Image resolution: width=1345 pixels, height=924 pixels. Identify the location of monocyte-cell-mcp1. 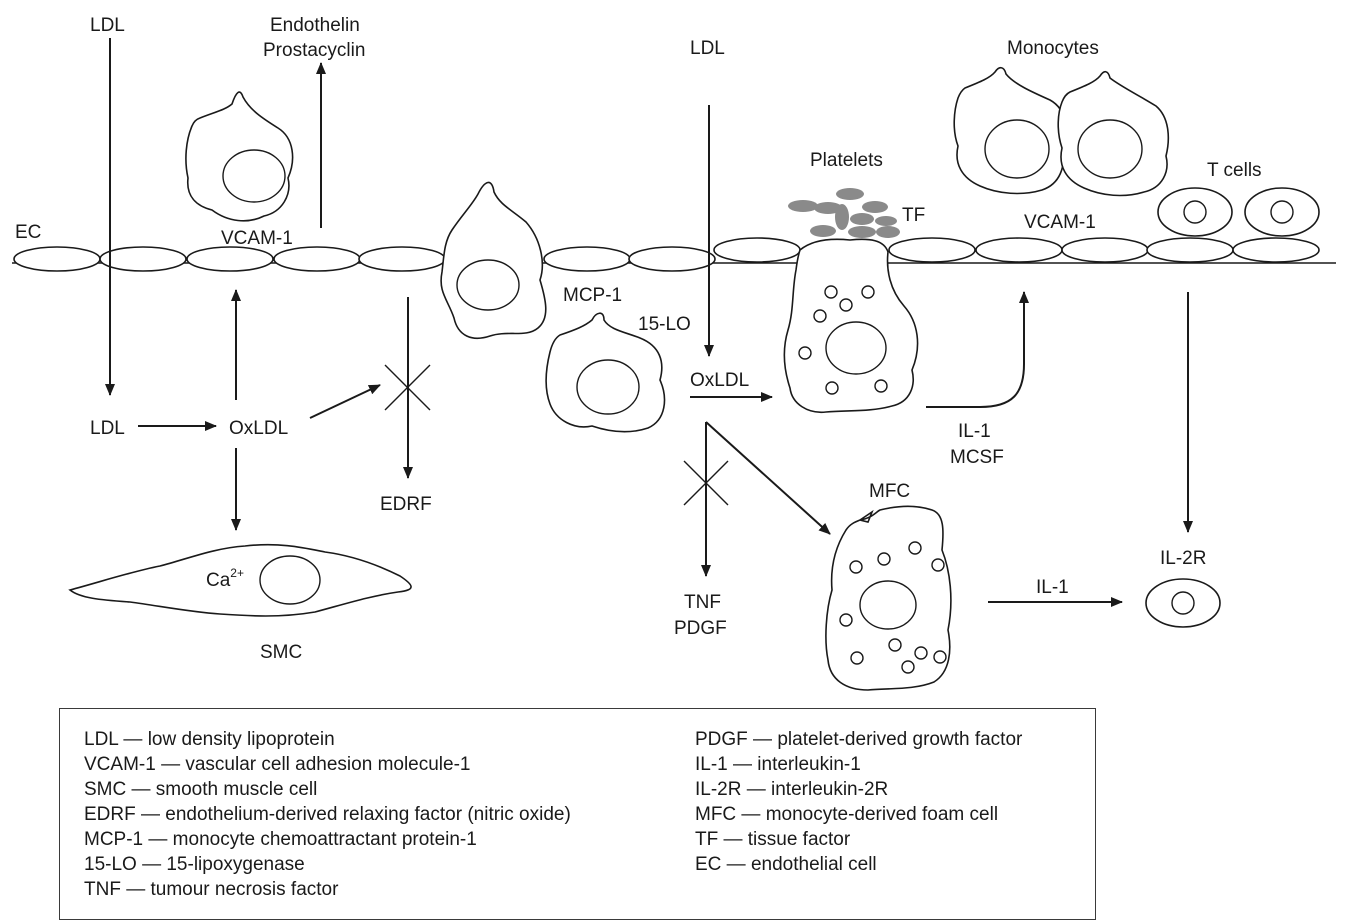
(605, 372).